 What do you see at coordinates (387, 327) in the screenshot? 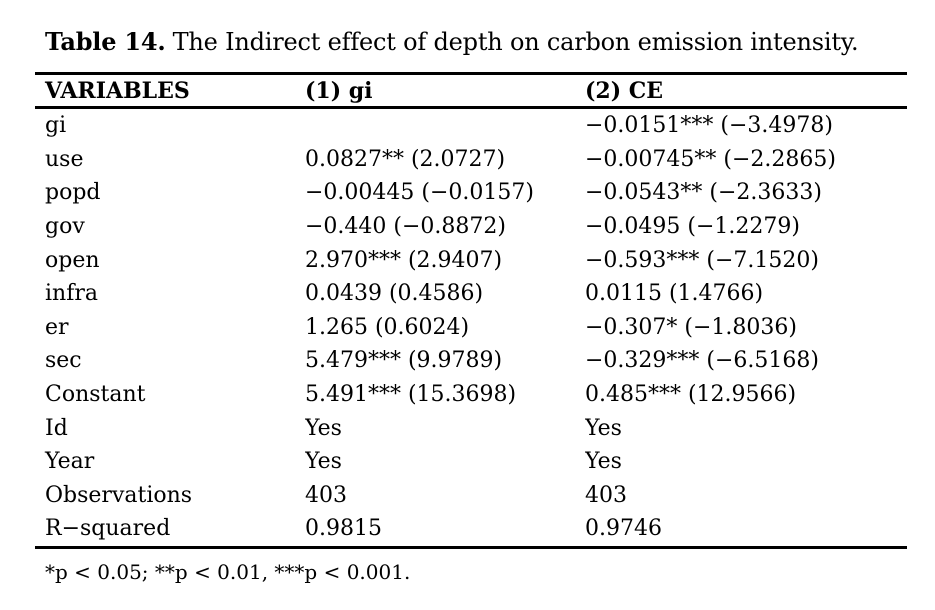
I see `row-value-model-1: 1.265 (0.6024)` at bounding box center [387, 327].